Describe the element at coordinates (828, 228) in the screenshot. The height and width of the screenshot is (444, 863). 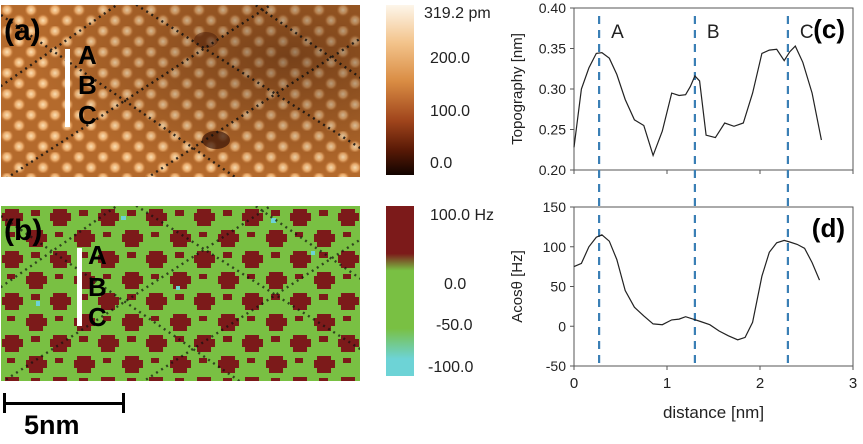
I see `plot-d-tag: (d)` at that location.